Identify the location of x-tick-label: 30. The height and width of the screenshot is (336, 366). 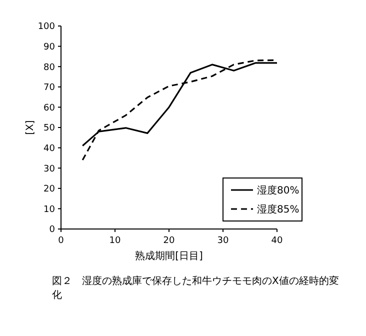
(223, 241).